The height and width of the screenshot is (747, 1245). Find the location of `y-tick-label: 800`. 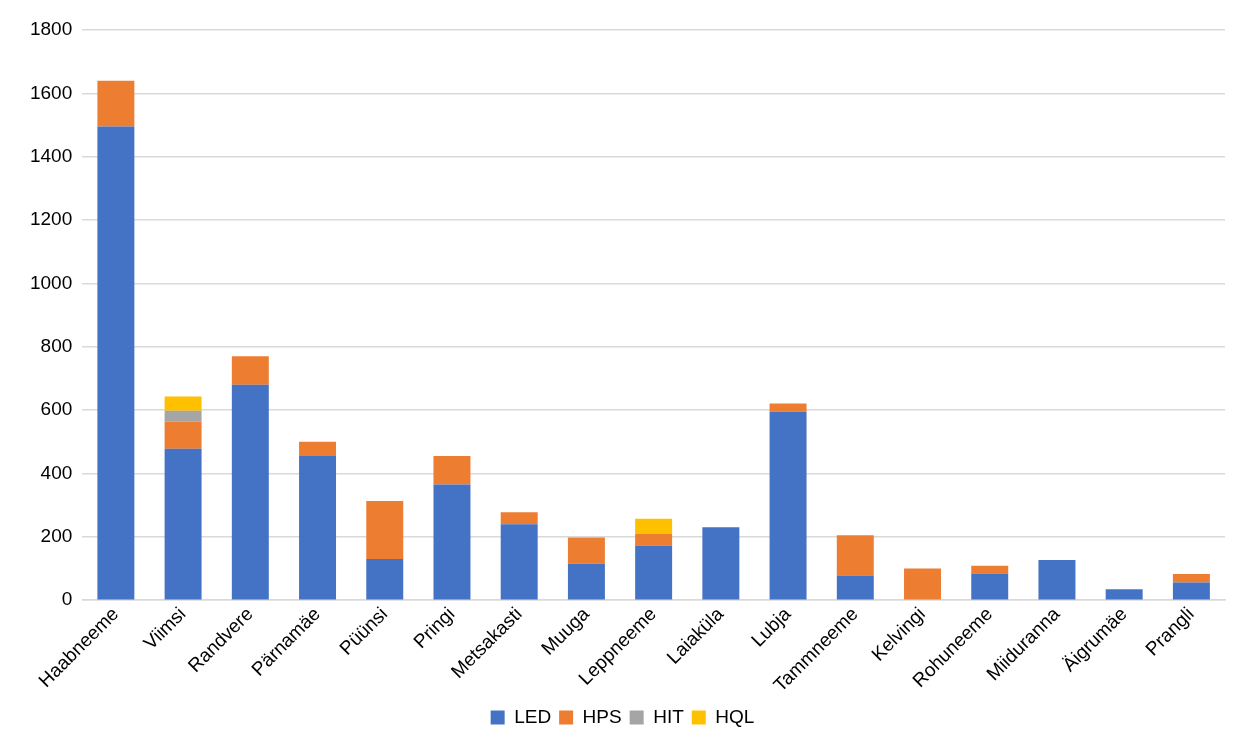

y-tick-label: 800 is located at coordinates (56, 346).